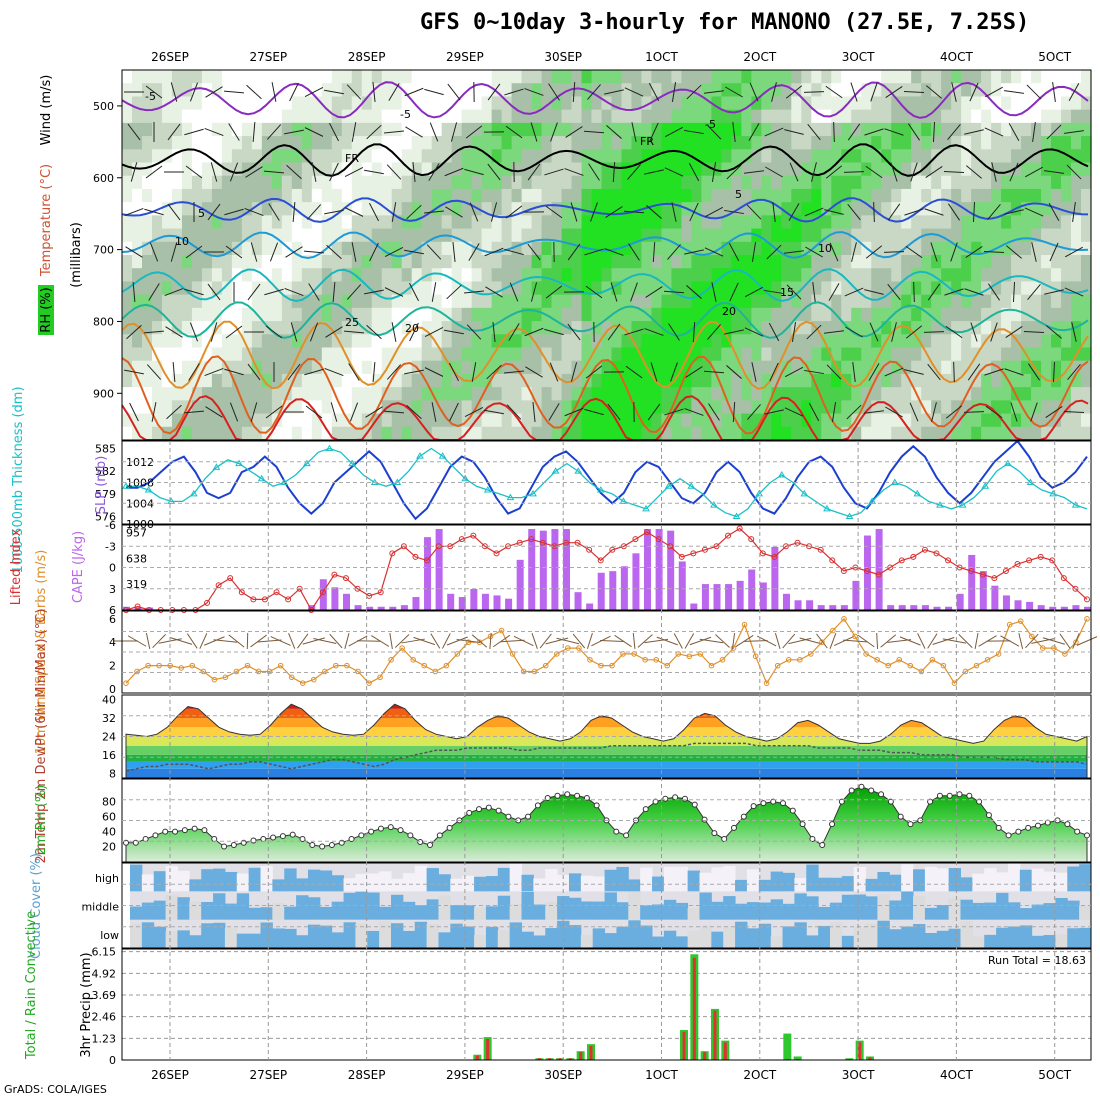 The image size is (1100, 1100). I want to click on precip-run-total: Run Total = 18.63, so click(1037, 960).